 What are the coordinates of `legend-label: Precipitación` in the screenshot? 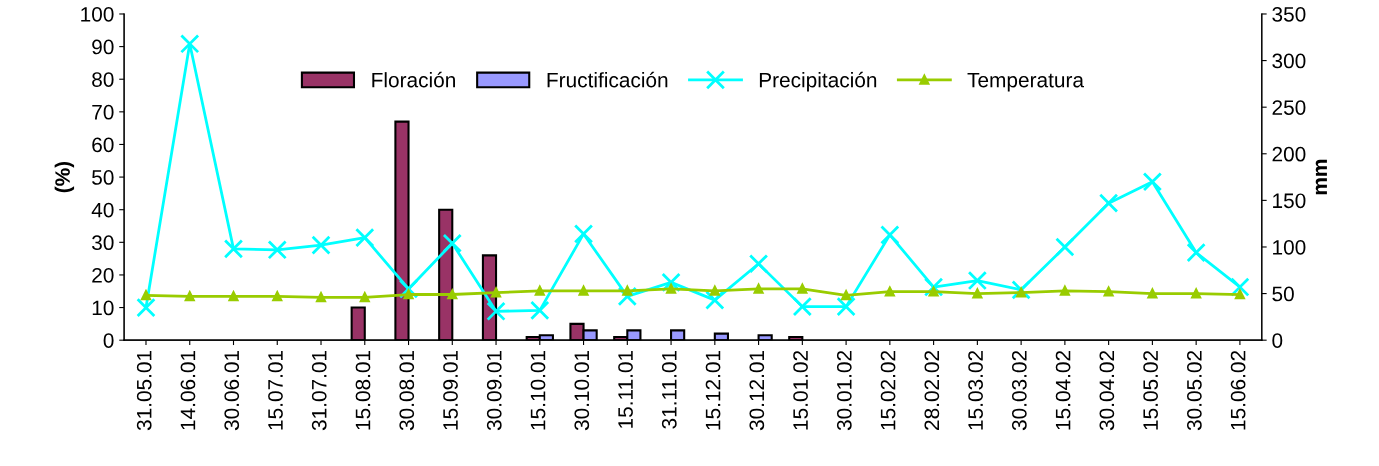 It's located at (818, 81).